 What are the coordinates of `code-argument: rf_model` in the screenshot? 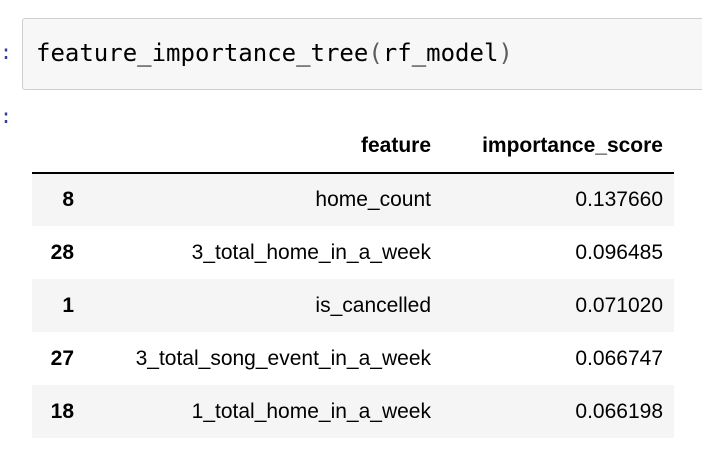 It's located at (440, 53).